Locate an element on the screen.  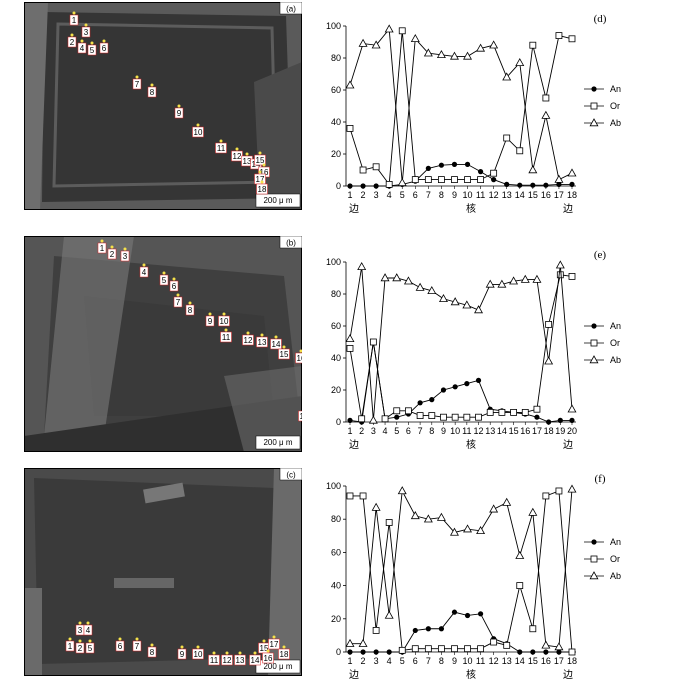
analysis-spot: 10 is located at coordinates (198, 652).